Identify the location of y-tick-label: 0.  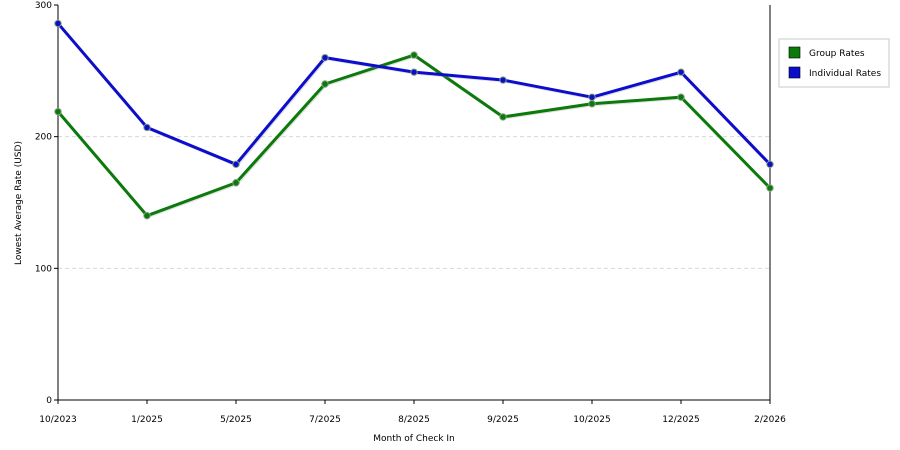
(49, 401).